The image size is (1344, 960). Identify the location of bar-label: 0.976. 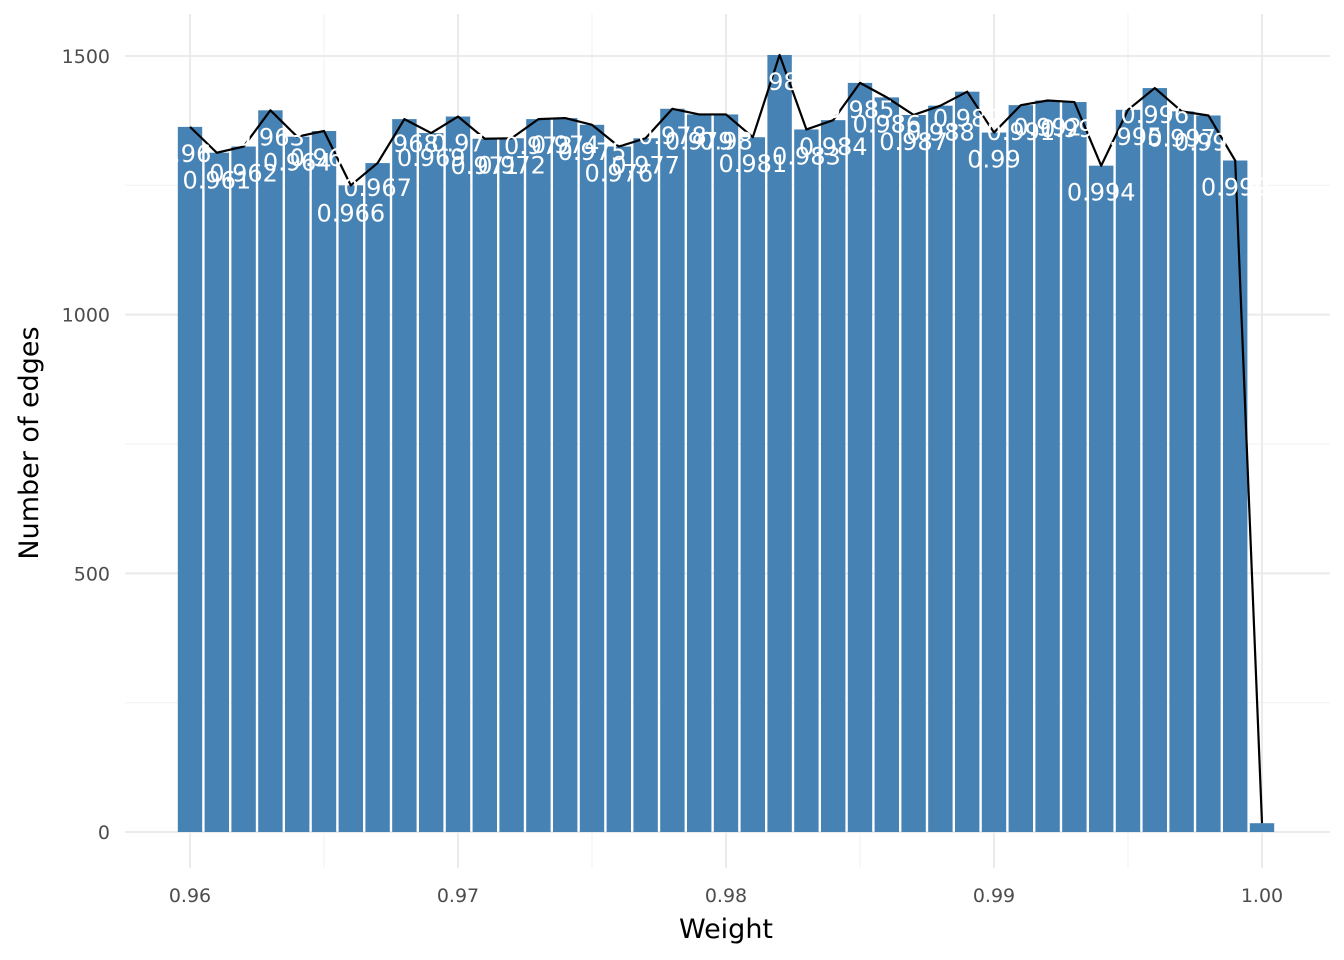
(618, 174).